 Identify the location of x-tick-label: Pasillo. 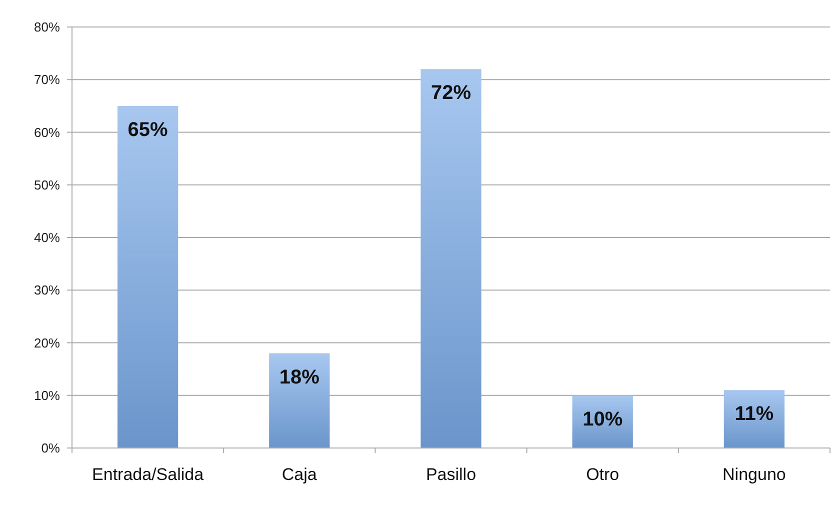
(451, 474).